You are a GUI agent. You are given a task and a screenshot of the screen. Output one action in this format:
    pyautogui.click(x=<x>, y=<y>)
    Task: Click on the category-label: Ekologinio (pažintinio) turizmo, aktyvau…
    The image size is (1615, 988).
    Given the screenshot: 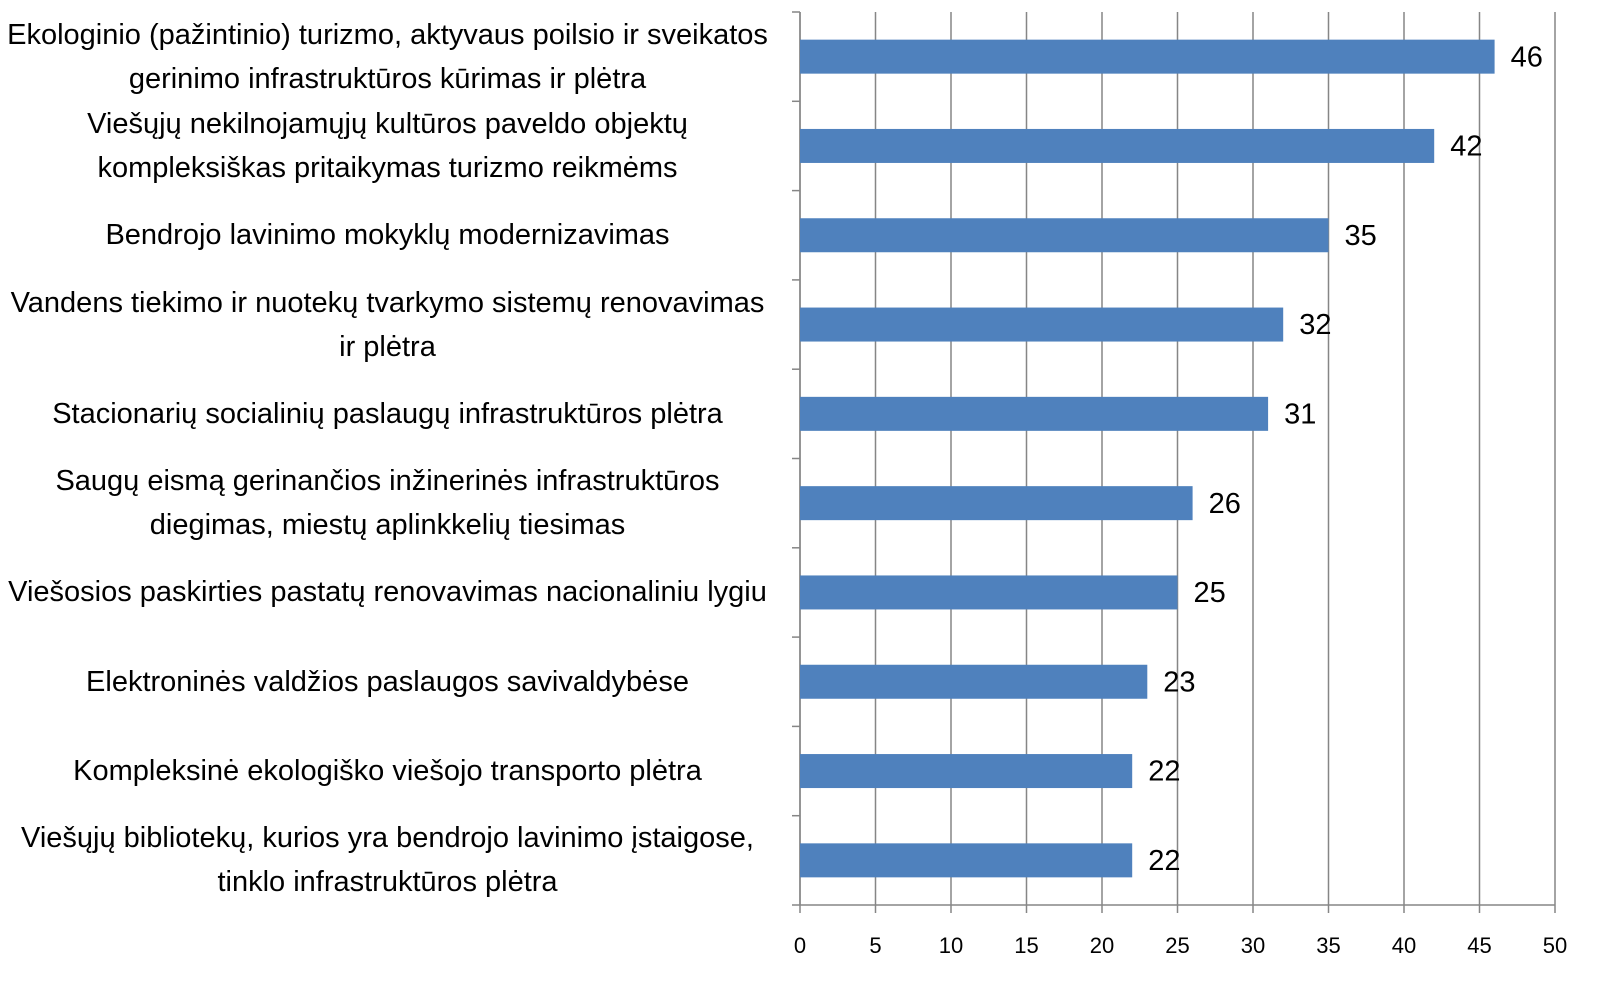 What is the action you would take?
    pyautogui.click(x=387, y=56)
    